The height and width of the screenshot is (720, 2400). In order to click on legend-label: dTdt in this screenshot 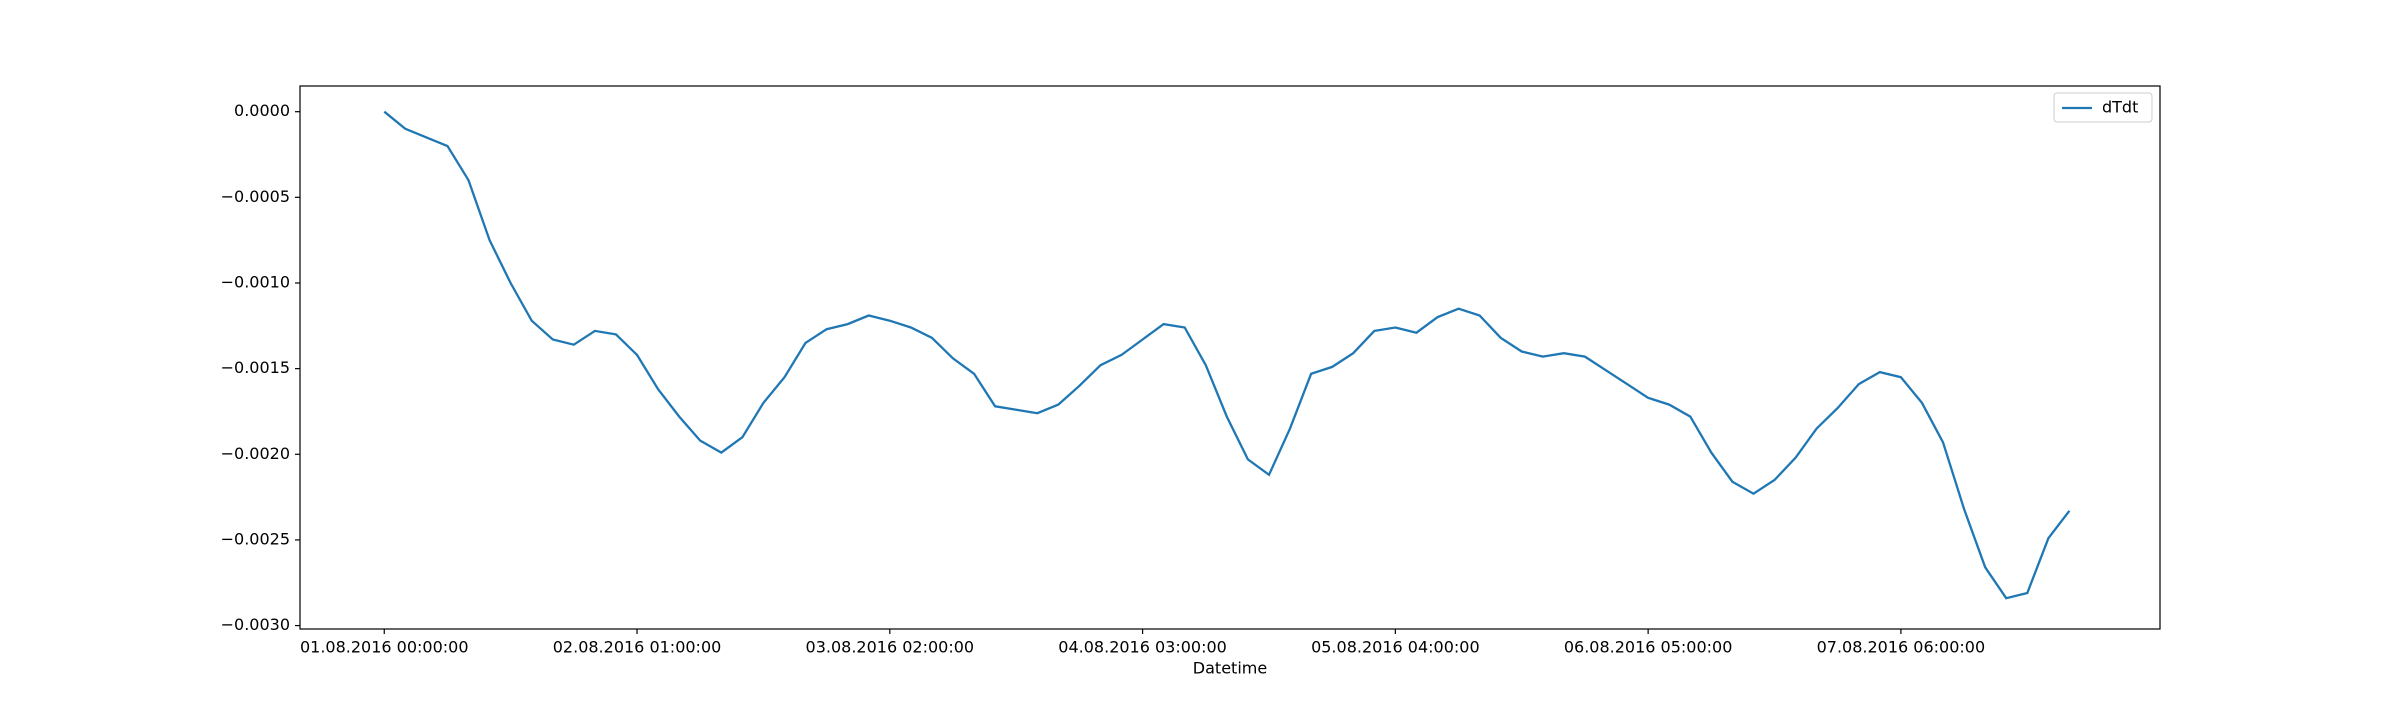, I will do `click(2120, 107)`.